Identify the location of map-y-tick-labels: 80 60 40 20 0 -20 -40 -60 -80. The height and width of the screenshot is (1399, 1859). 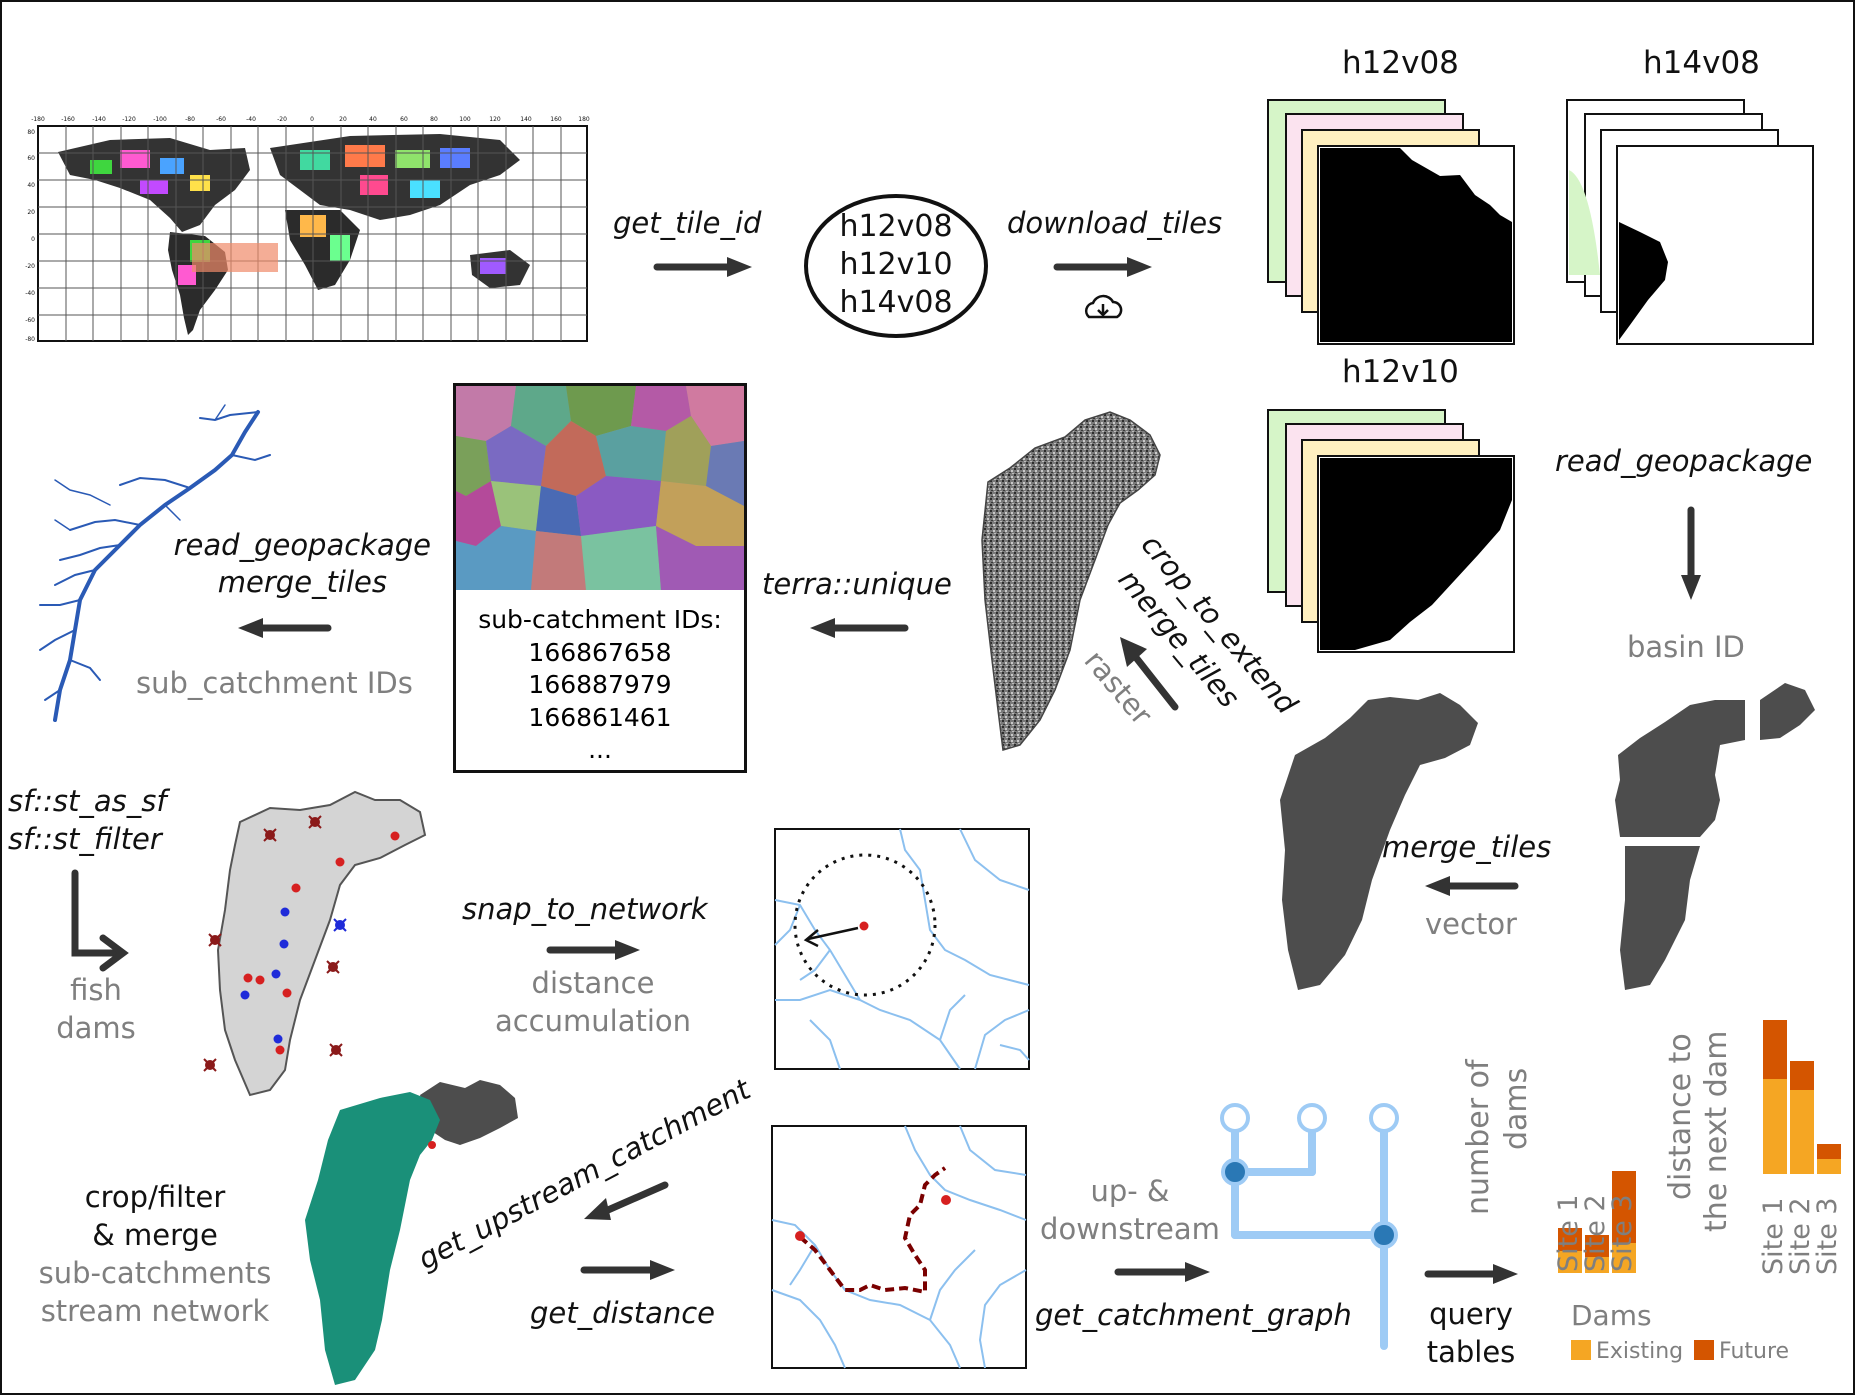
(30, 236).